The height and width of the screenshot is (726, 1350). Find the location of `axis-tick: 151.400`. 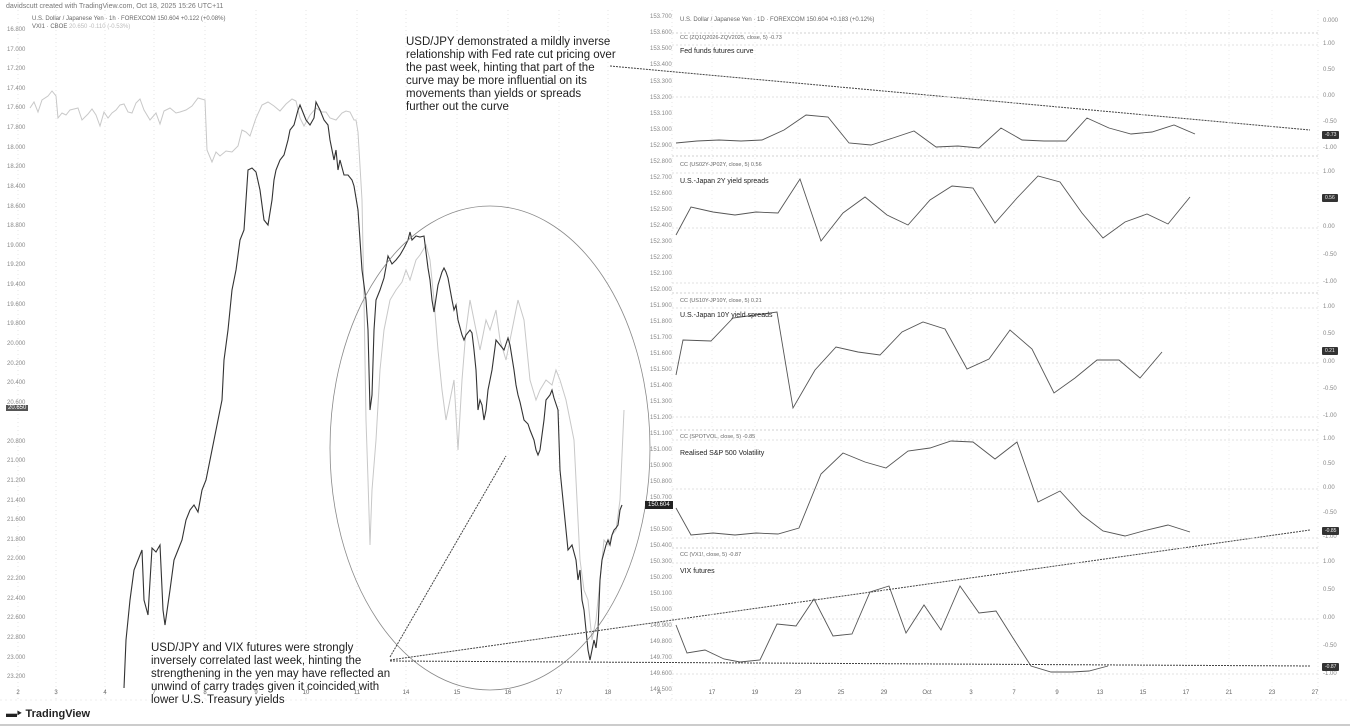

axis-tick: 151.400 is located at coordinates (661, 386).